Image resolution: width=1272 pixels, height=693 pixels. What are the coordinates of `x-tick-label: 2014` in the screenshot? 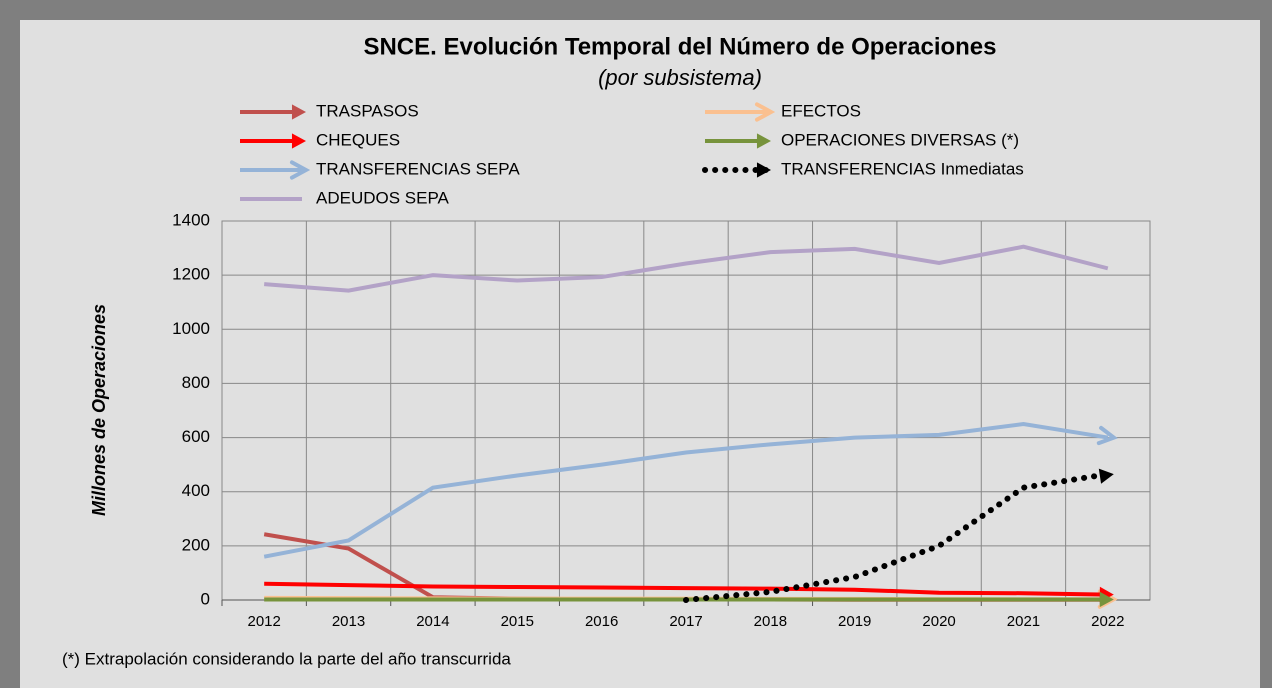 It's located at (432, 621).